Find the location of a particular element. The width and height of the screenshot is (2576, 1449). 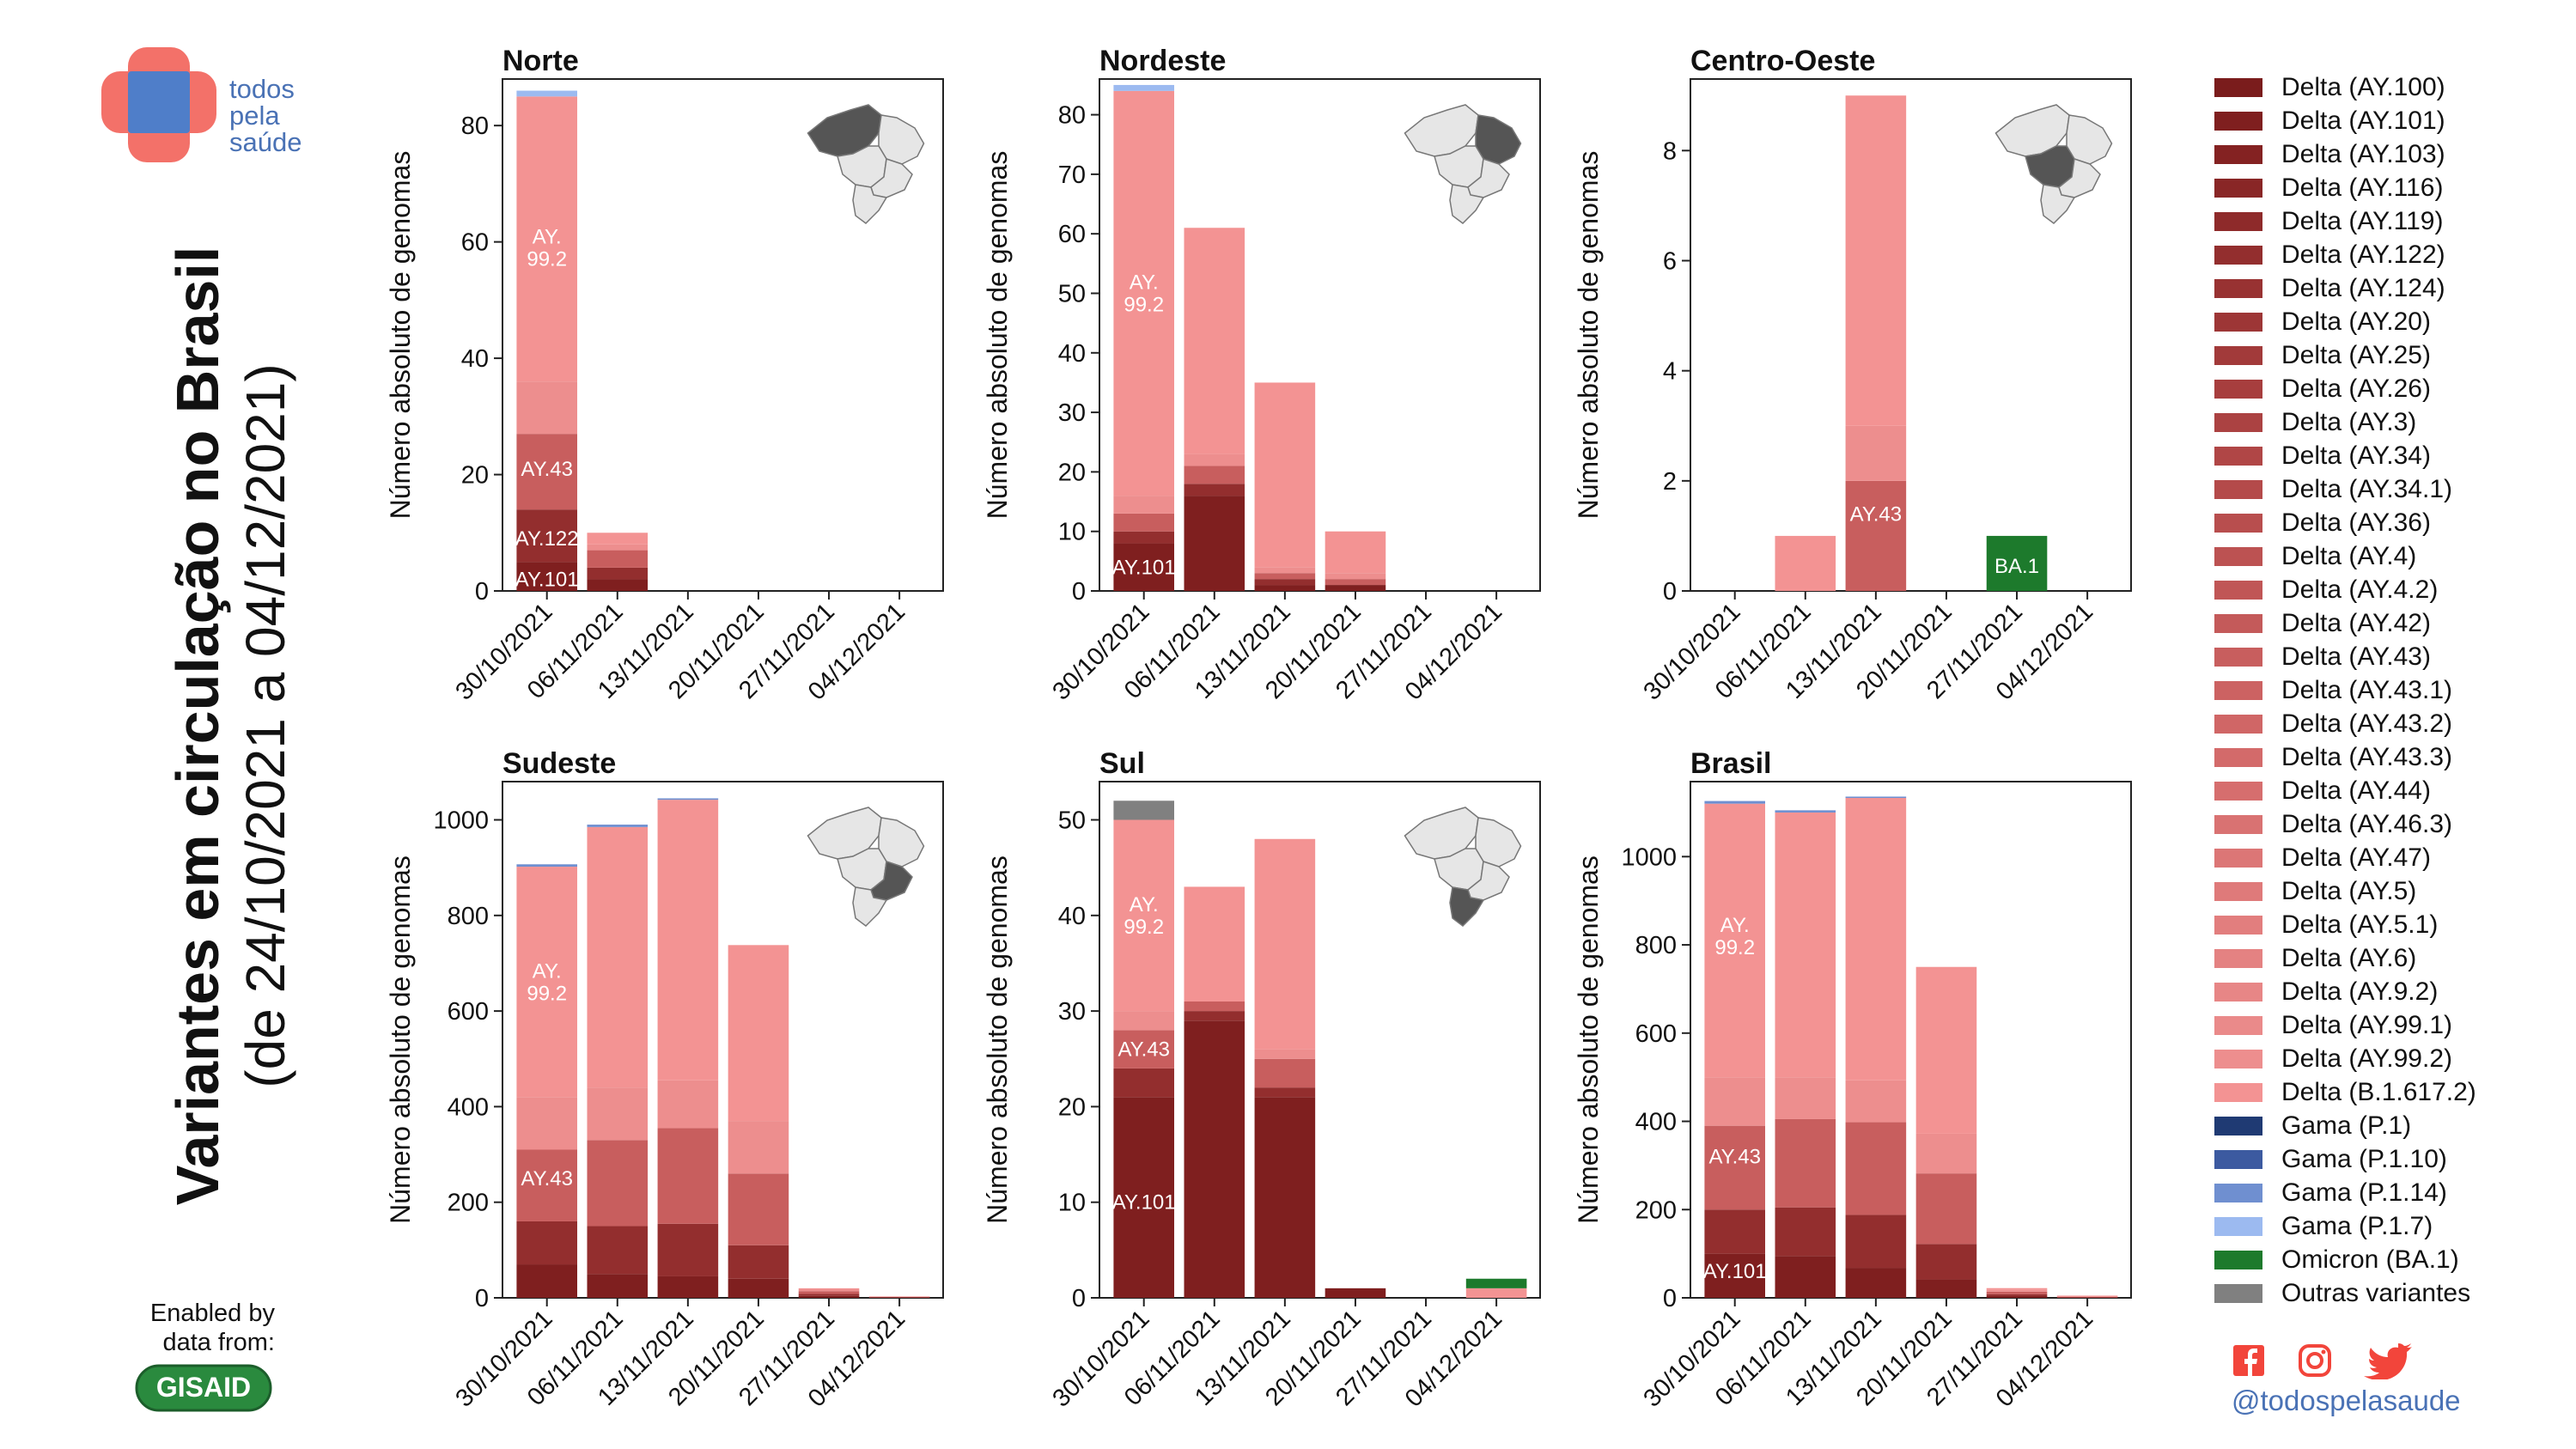

legend-label: Gama (P.1.10) is located at coordinates (2364, 1159).